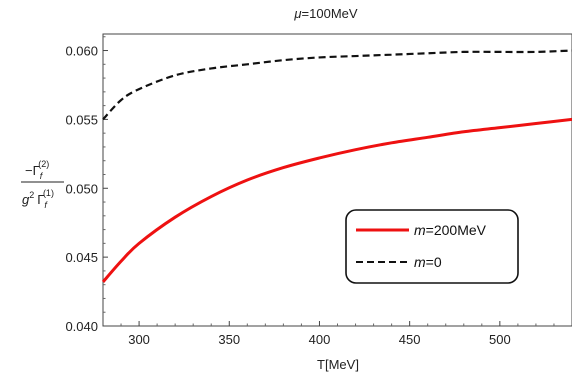  I want to click on legend-label-m0-rest: =0, so click(434, 262).